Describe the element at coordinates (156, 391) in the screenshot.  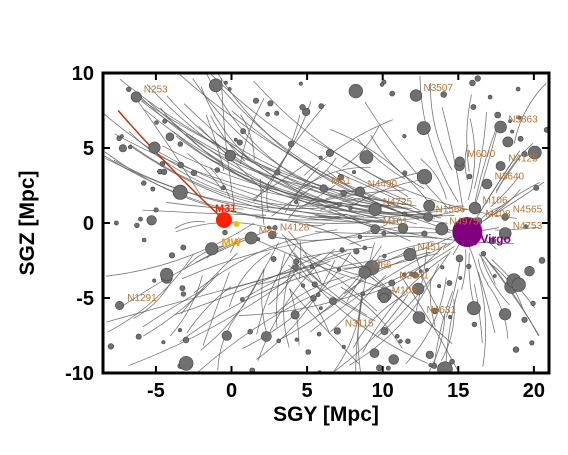
I see `x-tick-label: -5` at that location.